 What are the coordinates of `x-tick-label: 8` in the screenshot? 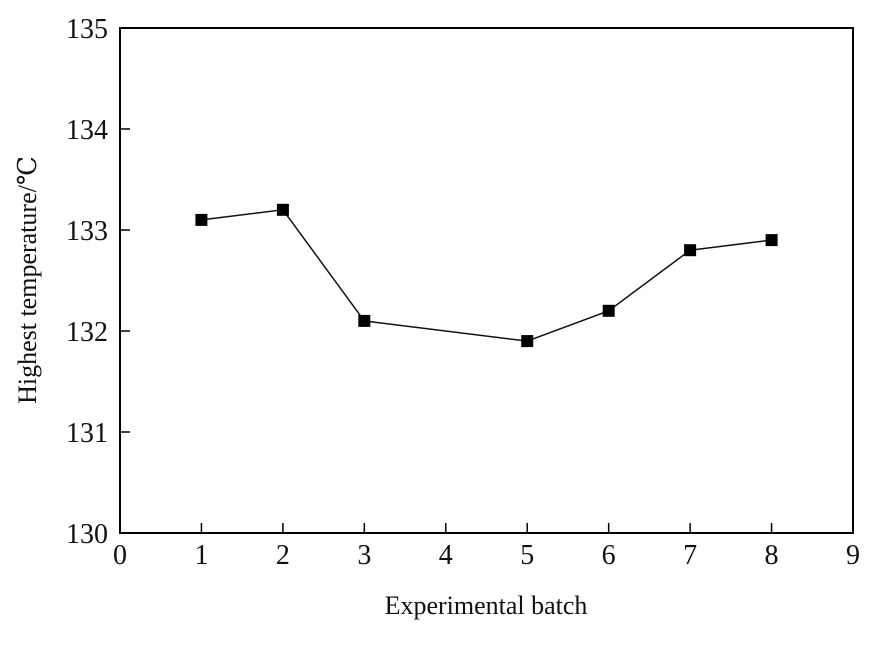 It's located at (772, 555).